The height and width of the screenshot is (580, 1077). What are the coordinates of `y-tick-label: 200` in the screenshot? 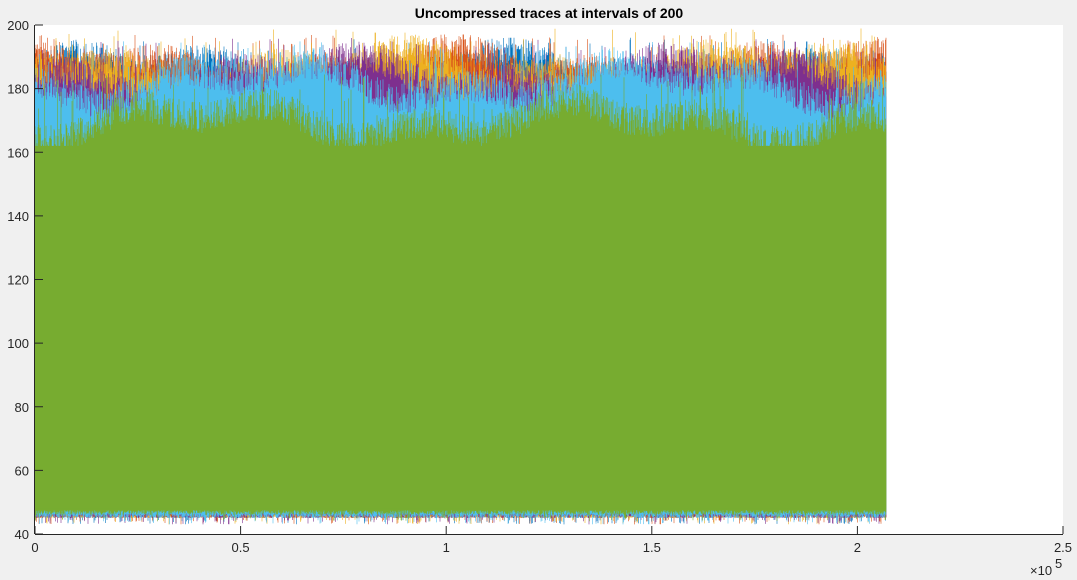 It's located at (18, 25).